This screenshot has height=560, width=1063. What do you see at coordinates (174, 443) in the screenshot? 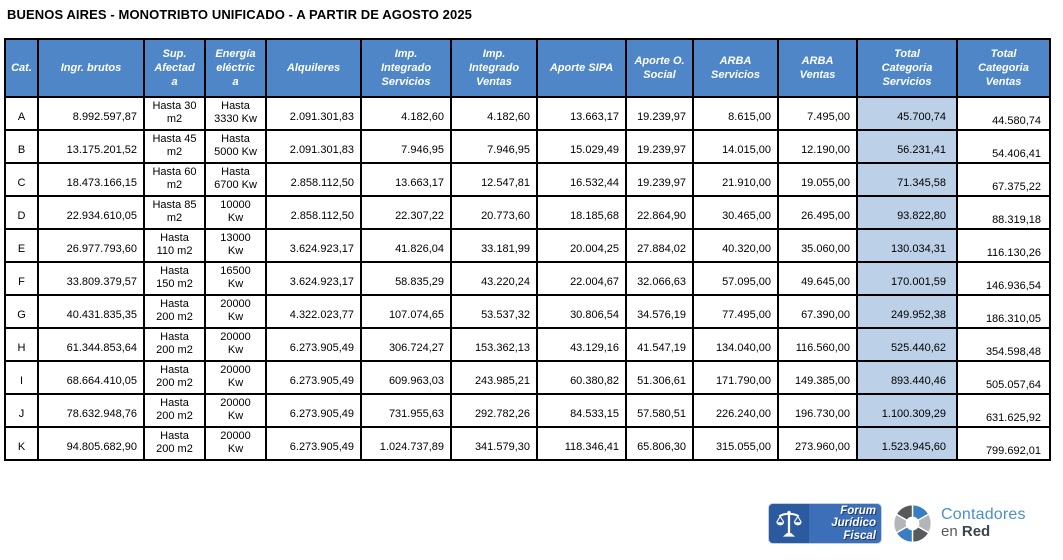
I see `cell-sup-afectada: Hasta 200 m2` at bounding box center [174, 443].